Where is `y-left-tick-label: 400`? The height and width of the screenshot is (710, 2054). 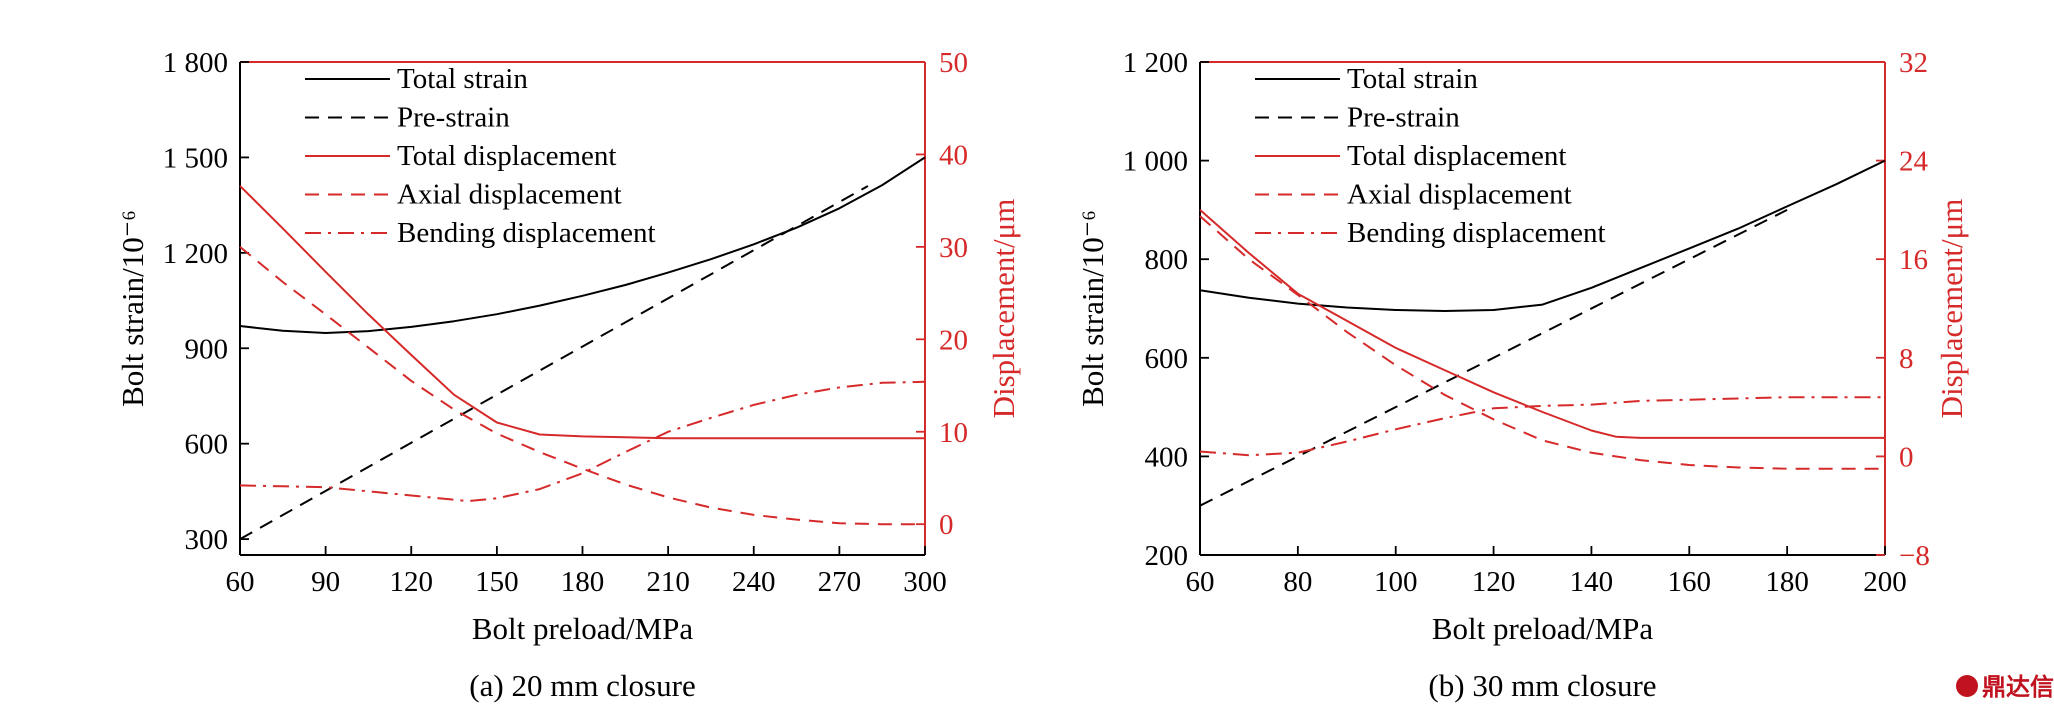 y-left-tick-label: 400 is located at coordinates (1167, 457).